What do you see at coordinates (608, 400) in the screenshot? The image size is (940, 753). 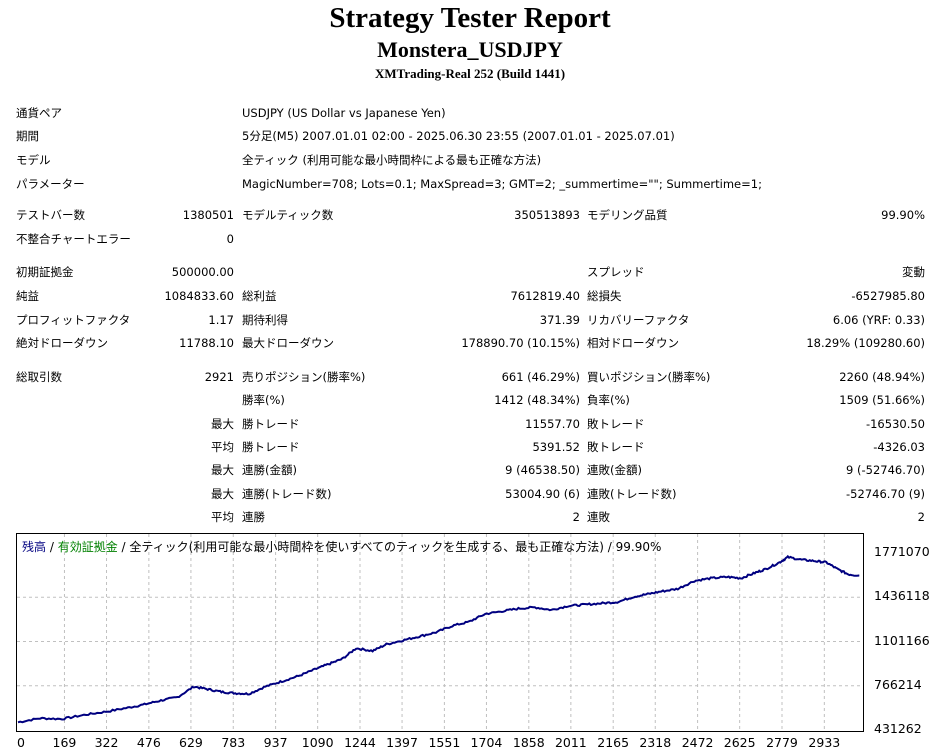 I see `loss-rate-label: 負率(%)` at bounding box center [608, 400].